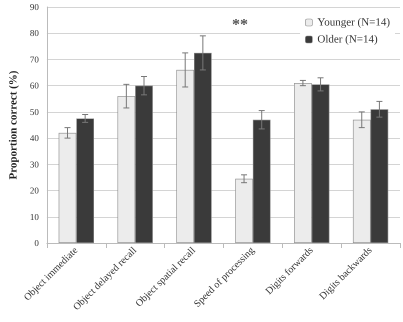 The width and height of the screenshot is (403, 322). I want to click on y-tick-label: 0, so click(37, 243).